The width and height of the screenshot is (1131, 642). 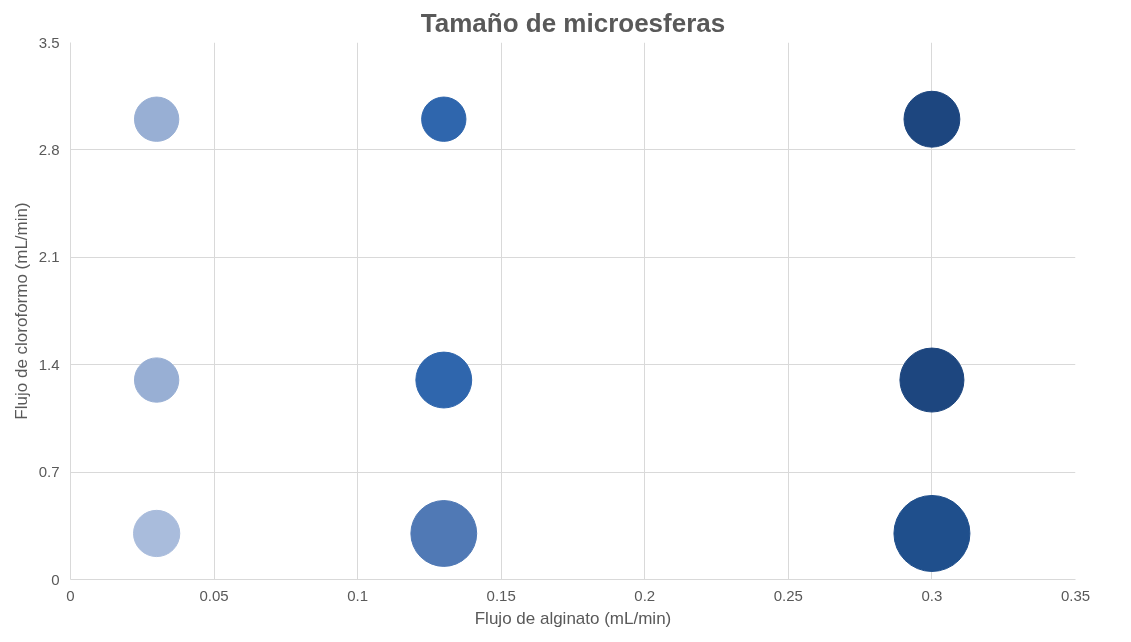 I want to click on x-tick-label: 0.15, so click(x=501, y=595).